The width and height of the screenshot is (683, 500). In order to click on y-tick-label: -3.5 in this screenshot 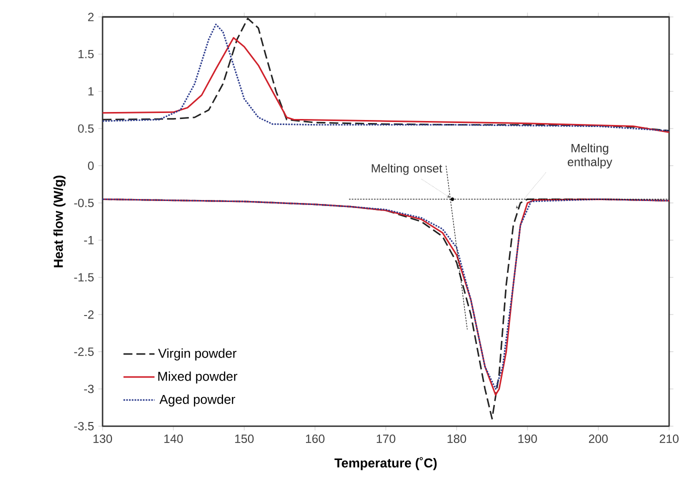, I will do `click(84, 426)`.